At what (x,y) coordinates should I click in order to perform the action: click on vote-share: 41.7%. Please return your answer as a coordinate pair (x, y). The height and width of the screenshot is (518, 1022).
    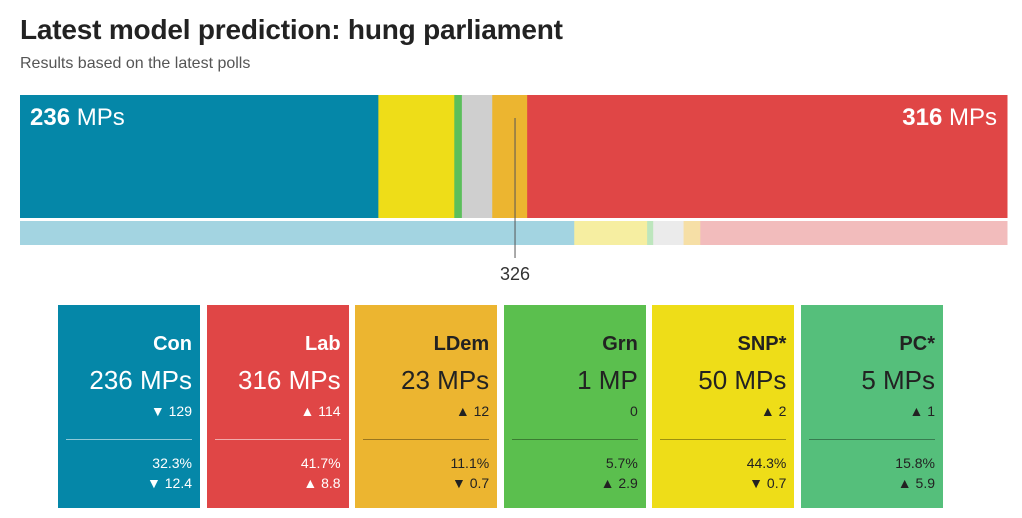
    Looking at the image, I should click on (320, 463).